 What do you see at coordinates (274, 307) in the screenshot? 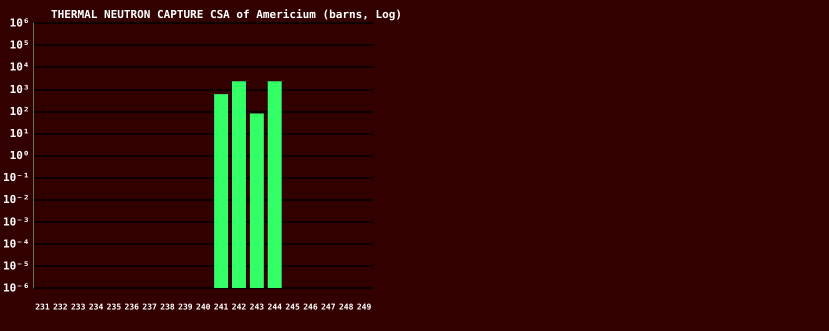
I see `x-tick-label: 244` at bounding box center [274, 307].